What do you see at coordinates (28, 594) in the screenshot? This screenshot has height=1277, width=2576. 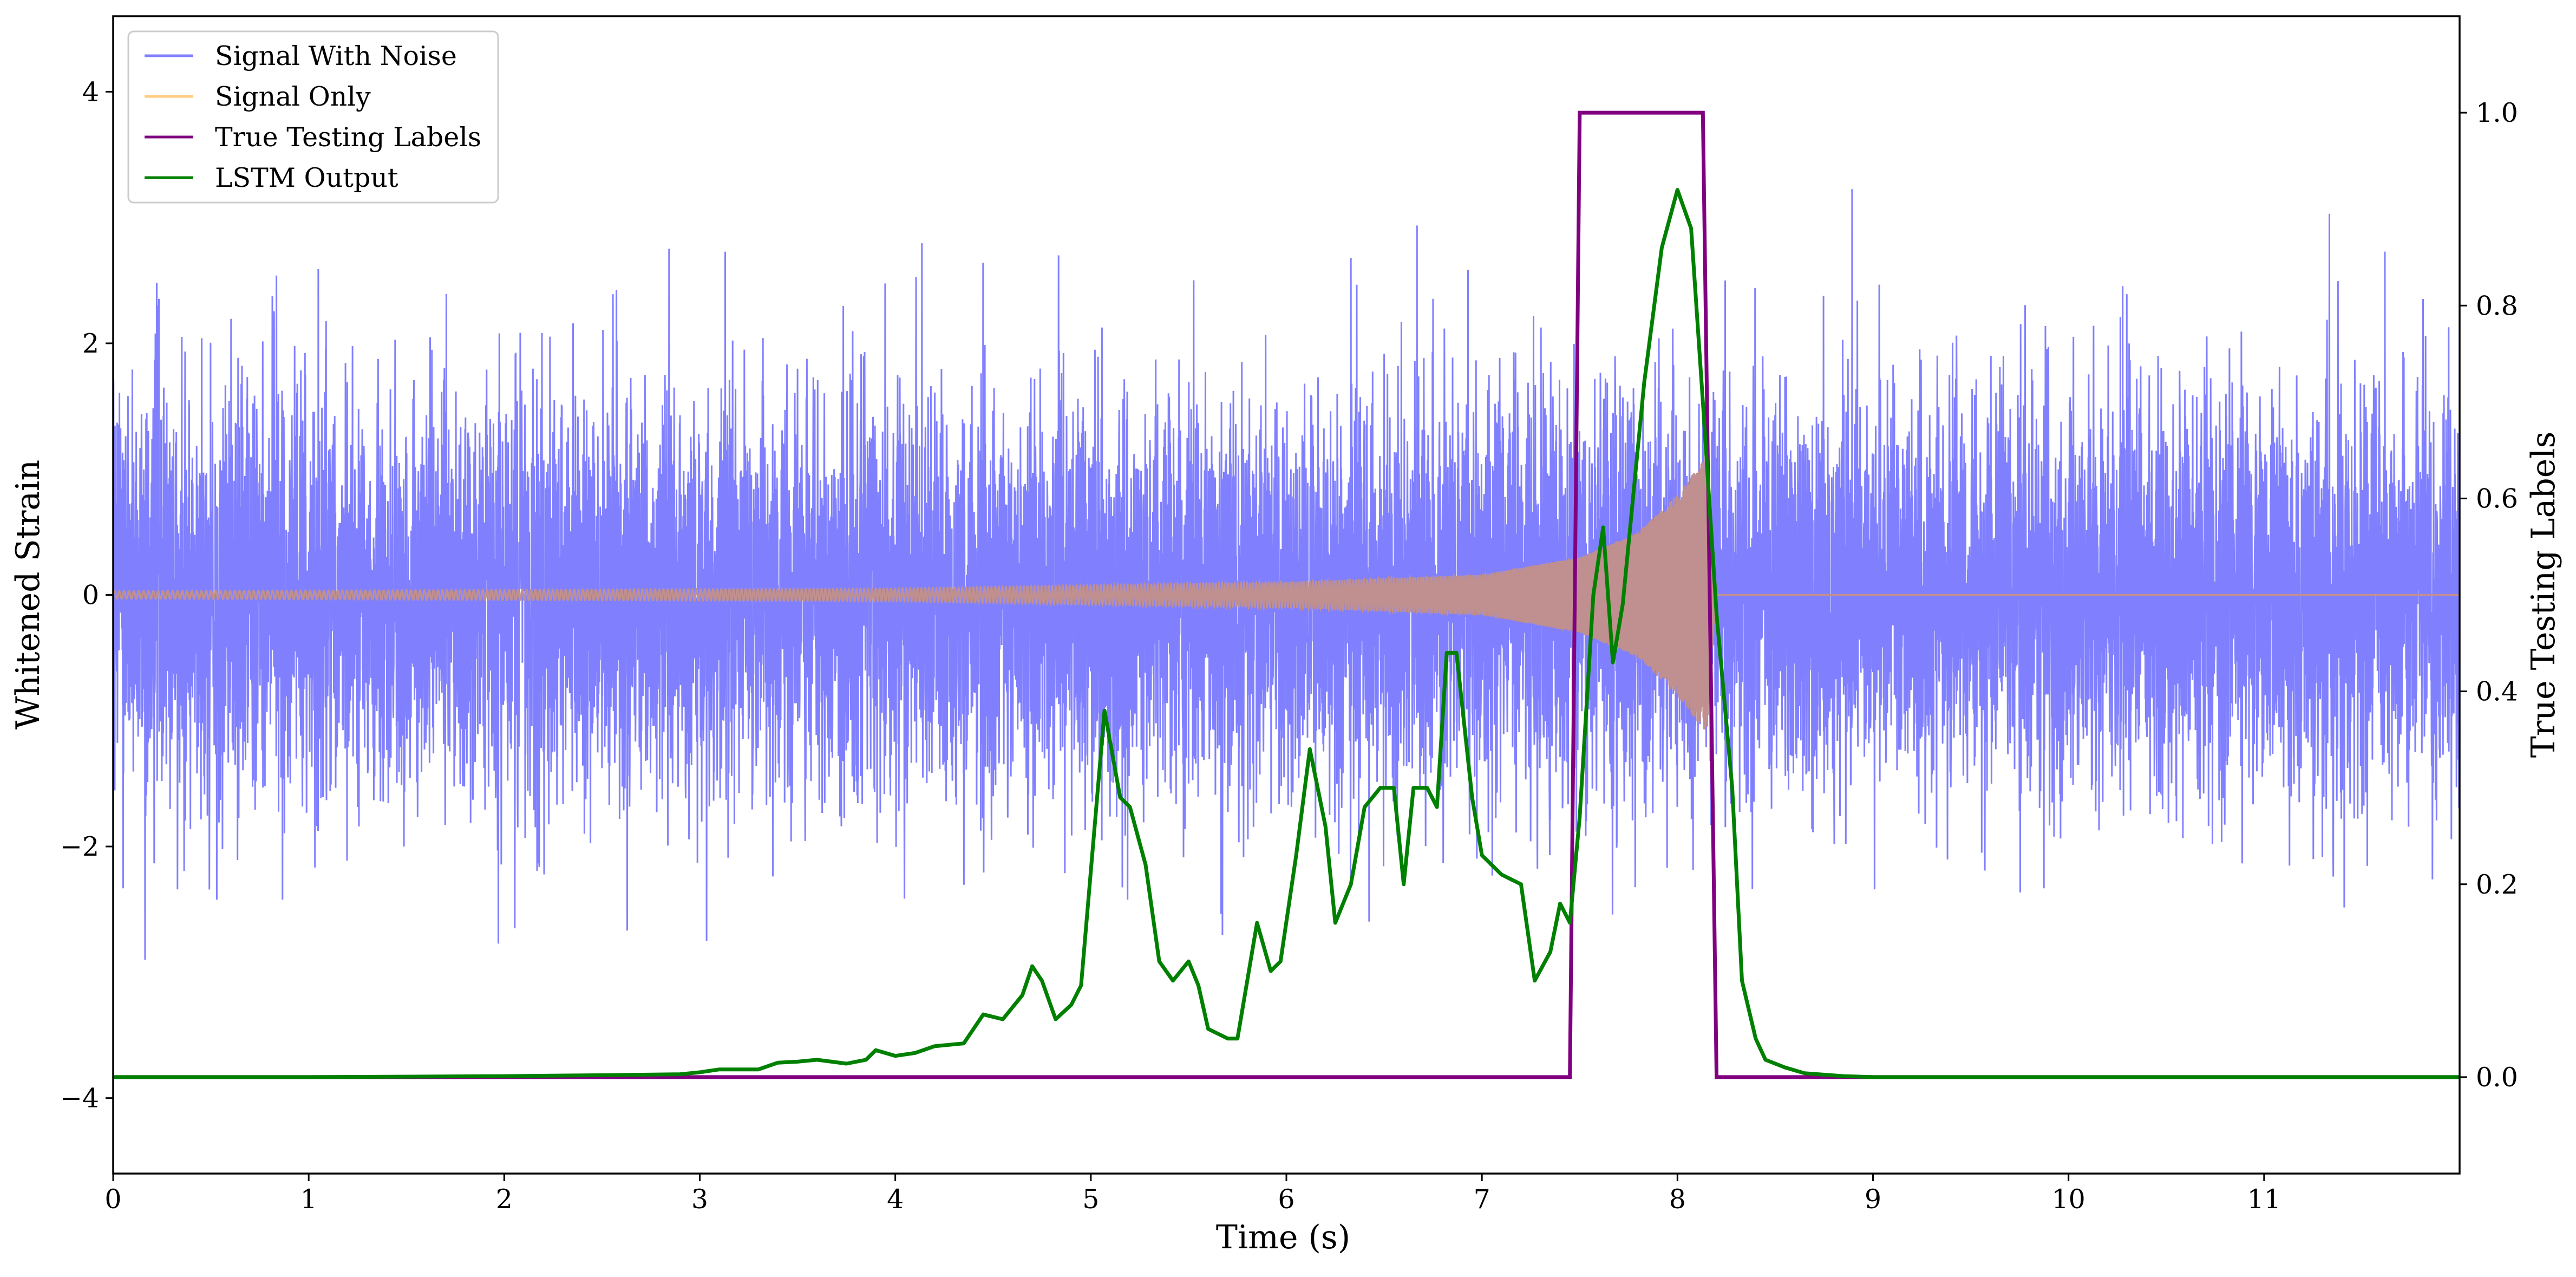 I see `y-axis-left-label: Whitened Strain` at bounding box center [28, 594].